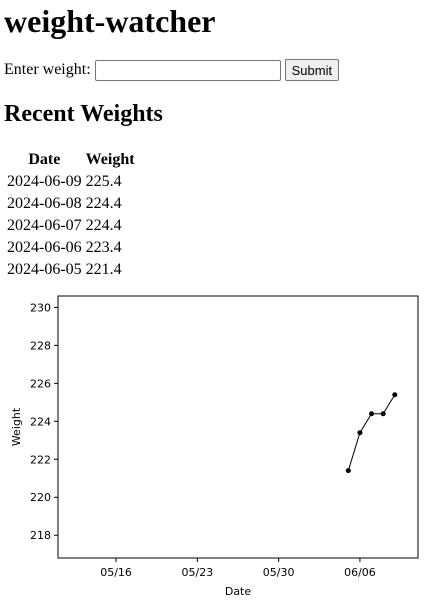 This screenshot has width=438, height=605. I want to click on table-row: 2024-06-08 224.4, so click(71, 204).